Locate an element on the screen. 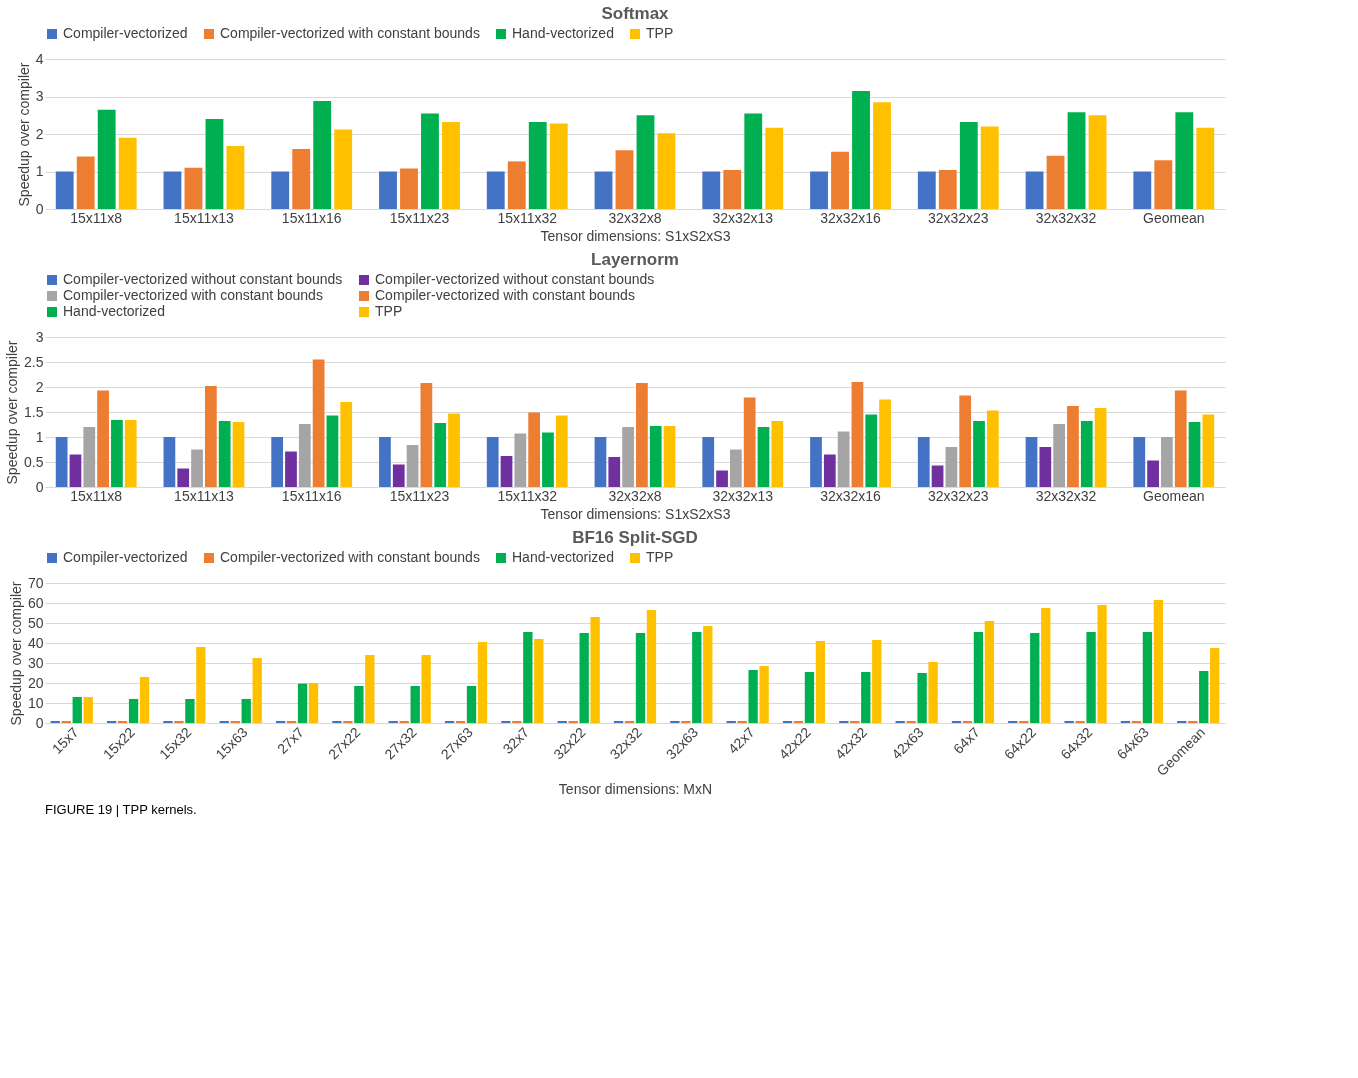 This screenshot has width=1358, height=1078. y-tick-label: 50 is located at coordinates (35, 622).